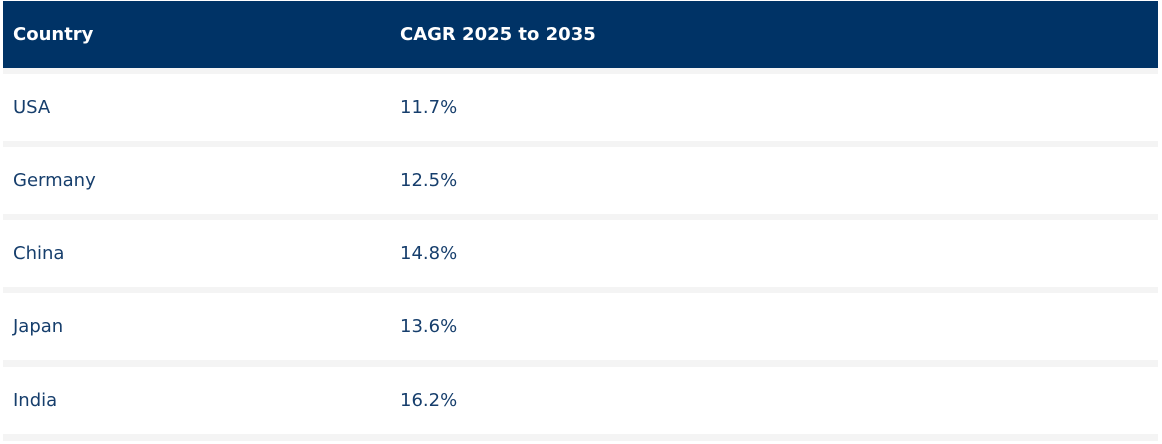  What do you see at coordinates (32, 107) in the screenshot?
I see `cell-country: USA` at bounding box center [32, 107].